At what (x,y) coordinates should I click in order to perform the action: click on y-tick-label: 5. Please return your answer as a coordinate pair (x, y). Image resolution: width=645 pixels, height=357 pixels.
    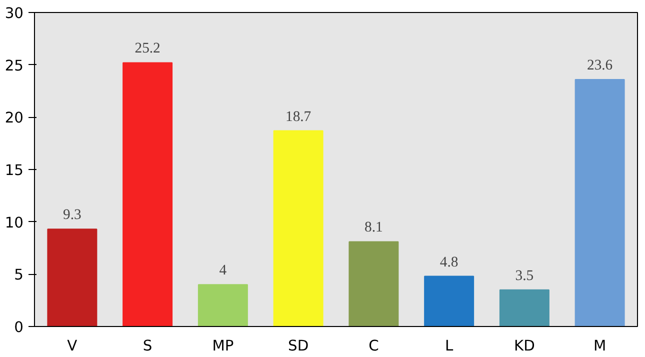
    Looking at the image, I should click on (19, 275).